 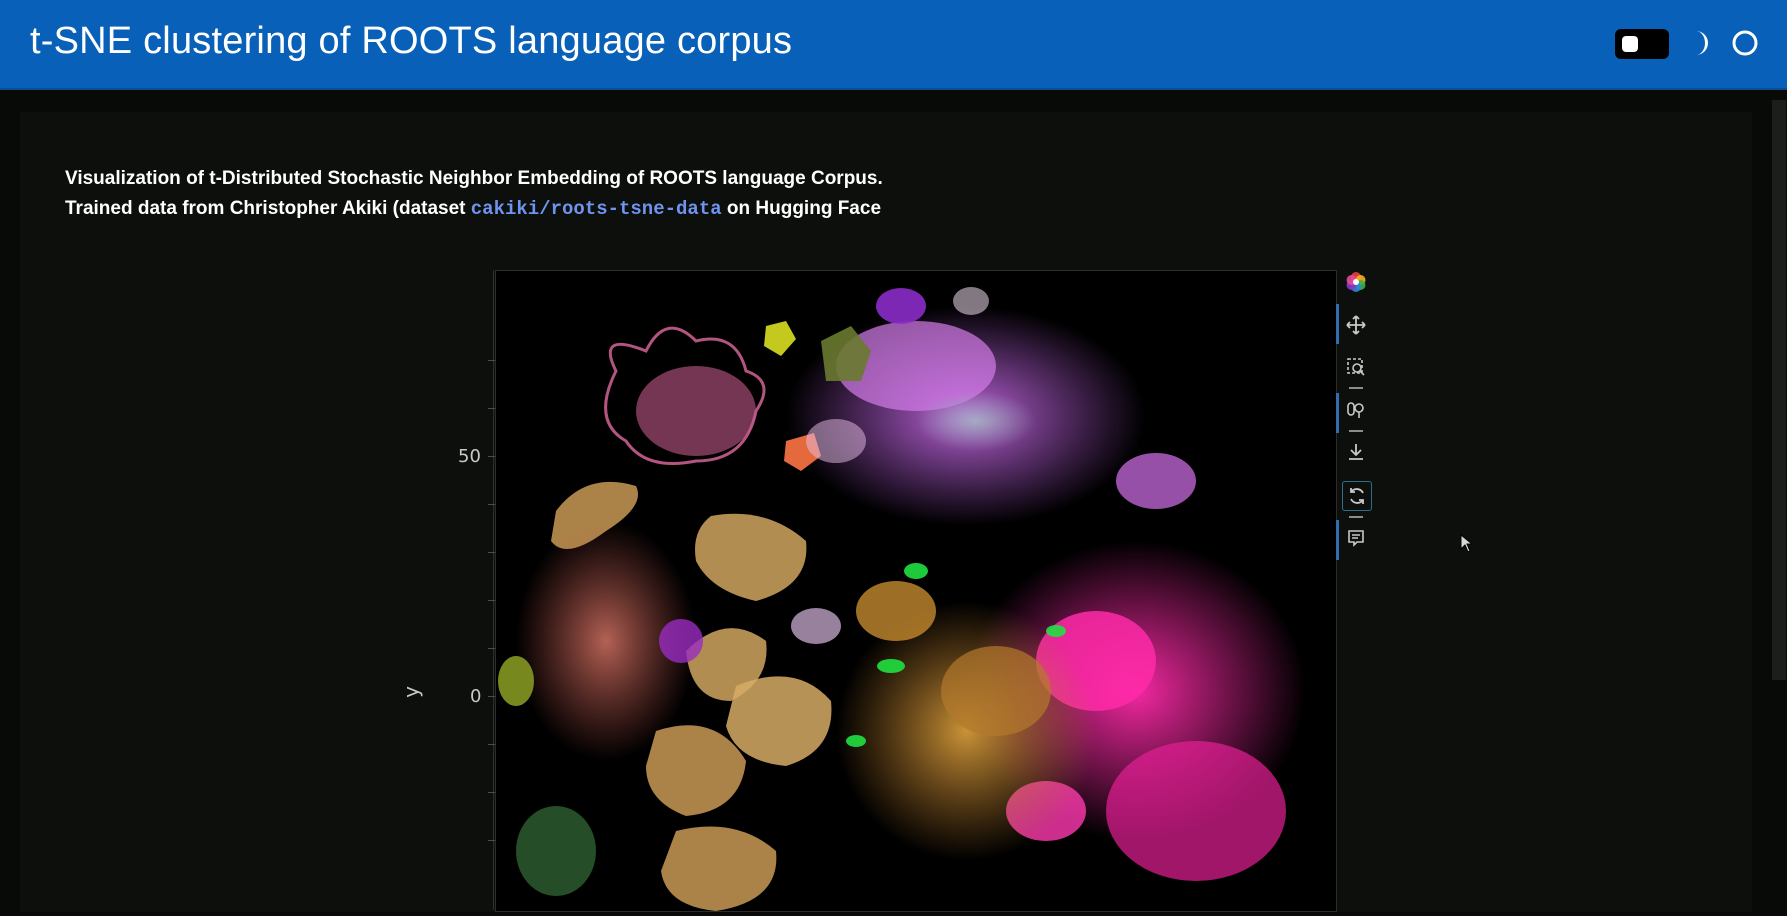 I want to click on page-scrollbar, so click(x=1779, y=390).